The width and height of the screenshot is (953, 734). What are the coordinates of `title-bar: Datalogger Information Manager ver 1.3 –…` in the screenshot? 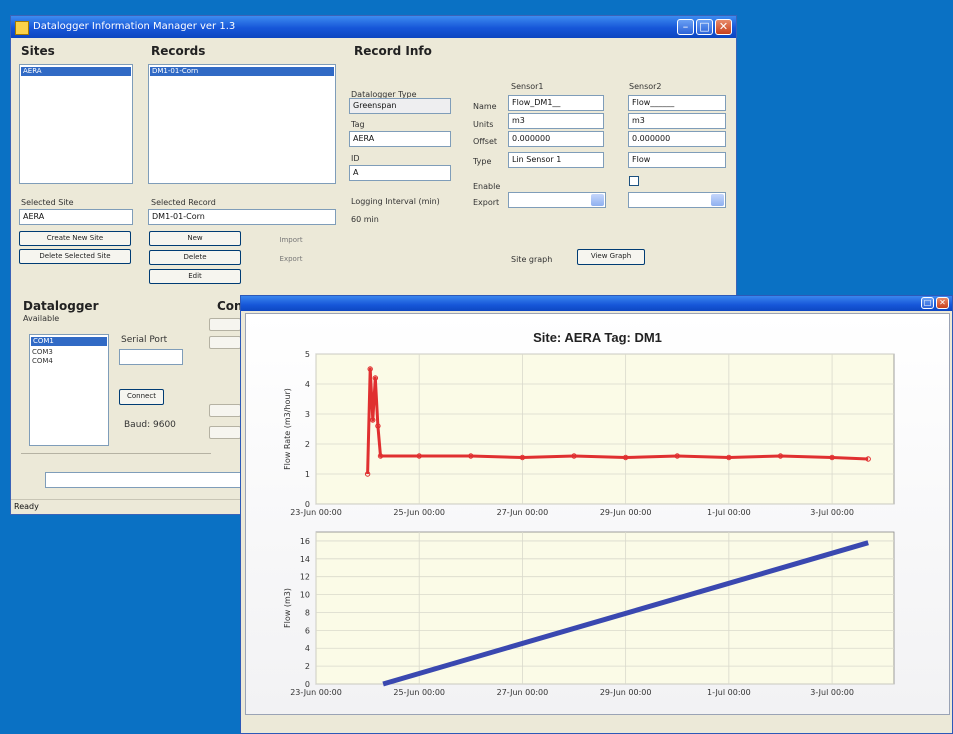 It's located at (373, 27).